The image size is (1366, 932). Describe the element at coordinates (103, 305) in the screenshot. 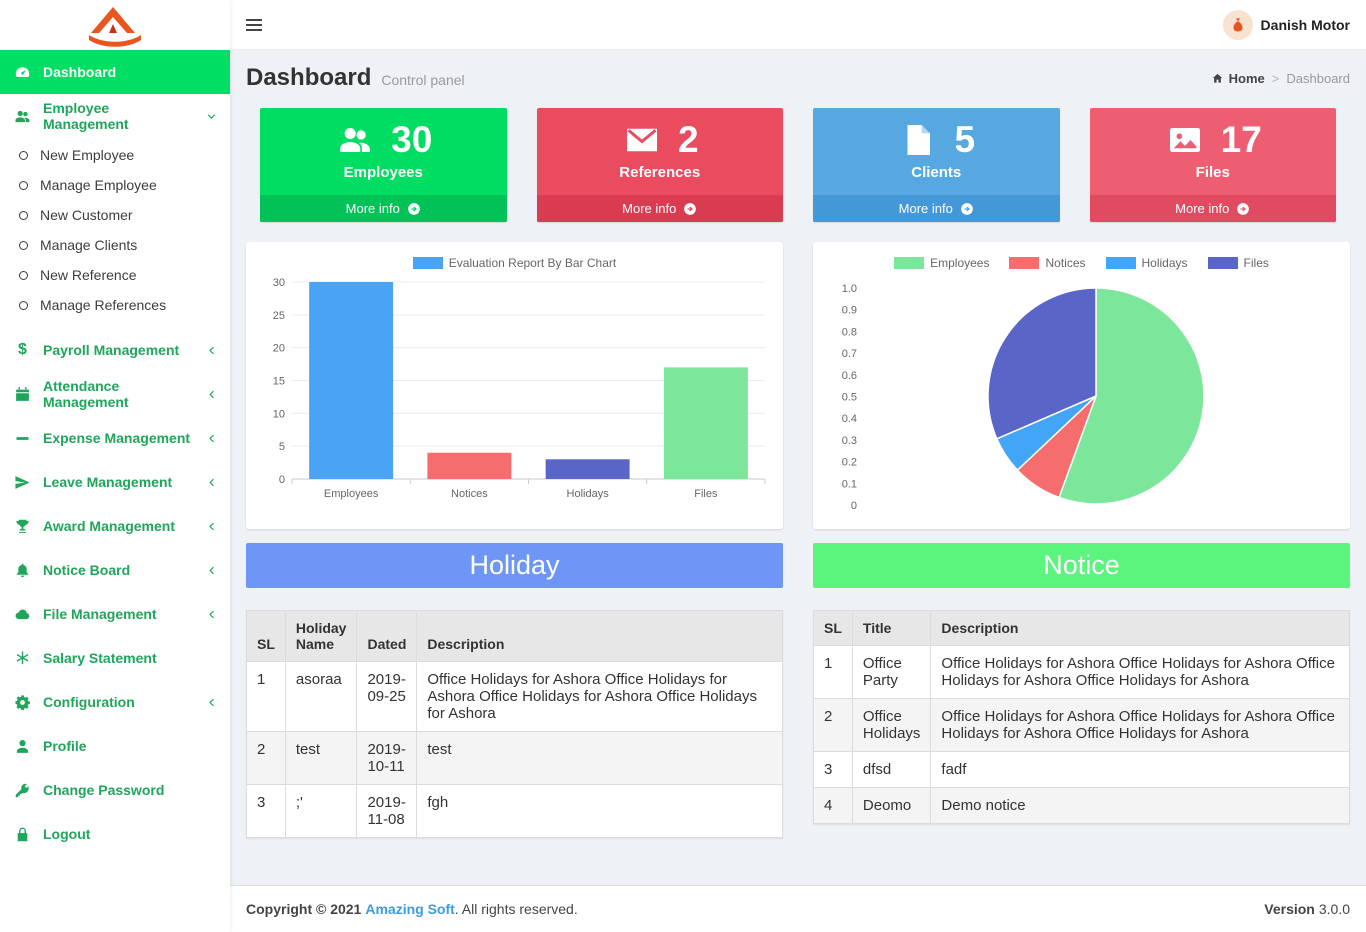

I see `subitem-label: Manage References` at that location.